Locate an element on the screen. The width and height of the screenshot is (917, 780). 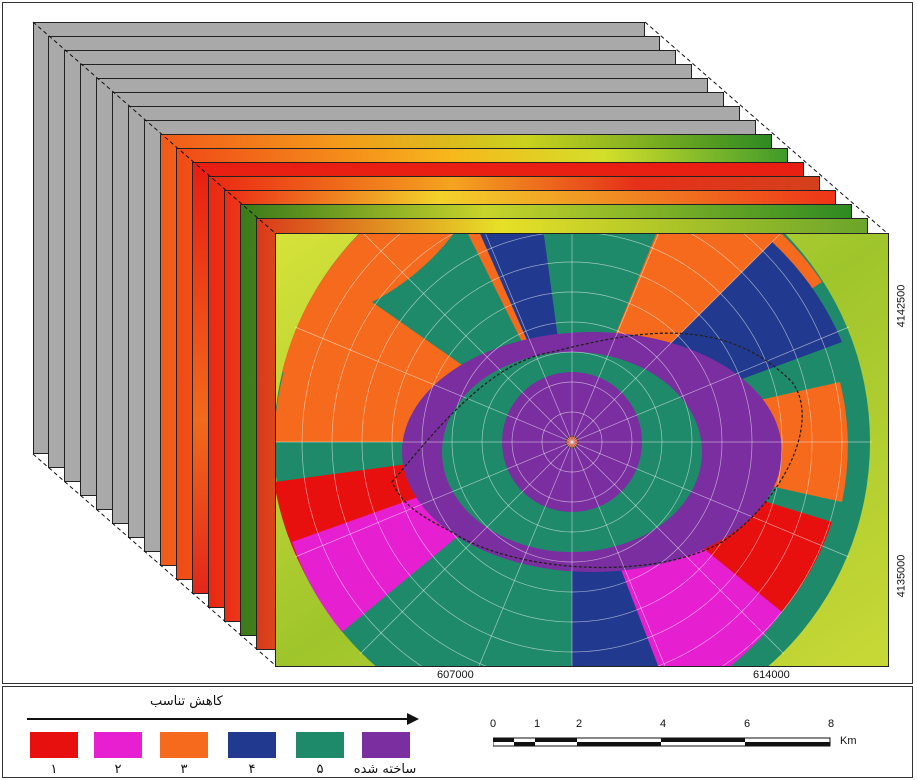
legend-panel is located at coordinates (457, 732).